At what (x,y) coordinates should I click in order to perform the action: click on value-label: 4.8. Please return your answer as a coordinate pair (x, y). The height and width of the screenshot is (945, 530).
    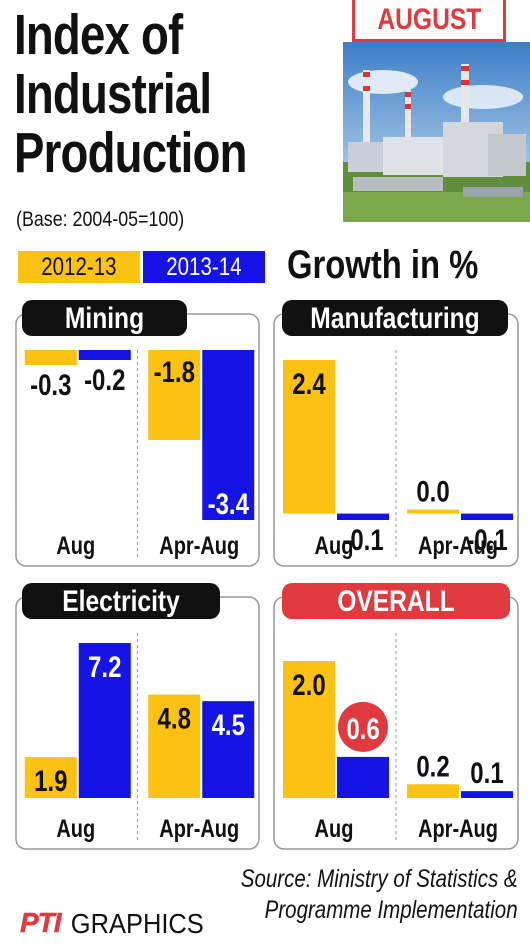
    Looking at the image, I should click on (174, 718).